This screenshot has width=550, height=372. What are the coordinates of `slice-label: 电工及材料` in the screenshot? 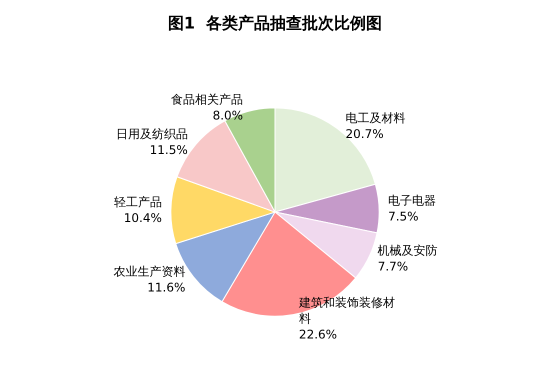 It's located at (375, 117).